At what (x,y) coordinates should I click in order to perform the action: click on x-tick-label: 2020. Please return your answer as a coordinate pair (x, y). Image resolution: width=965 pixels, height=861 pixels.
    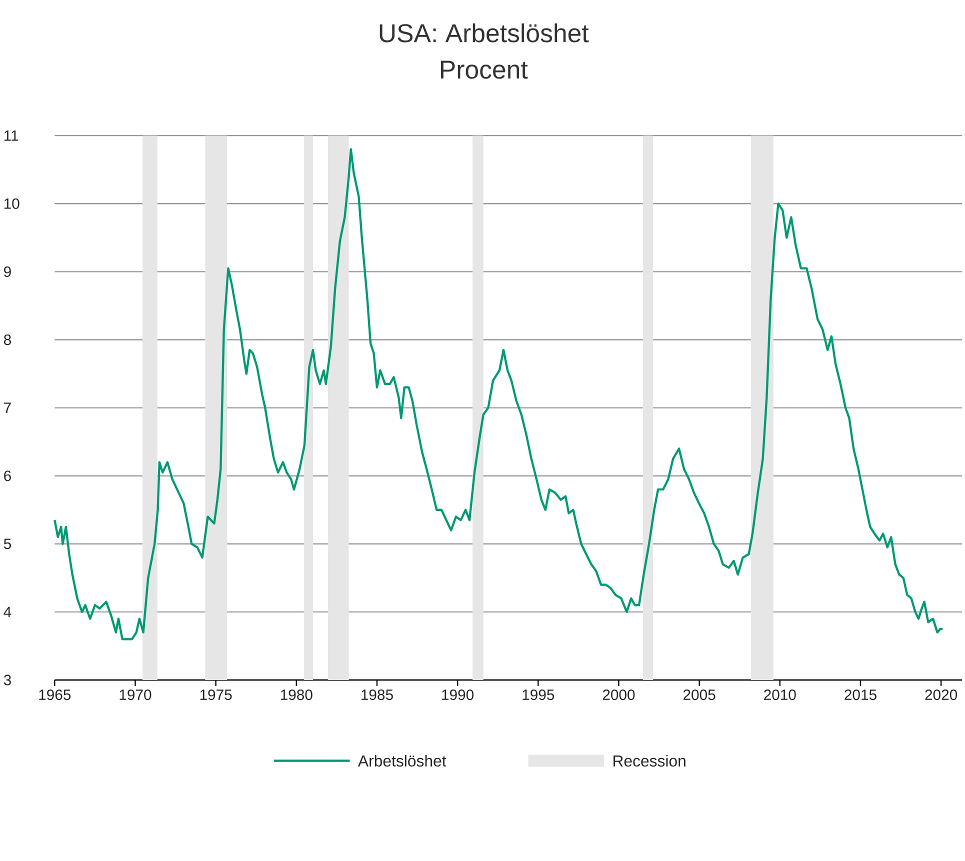
    Looking at the image, I should click on (941, 694).